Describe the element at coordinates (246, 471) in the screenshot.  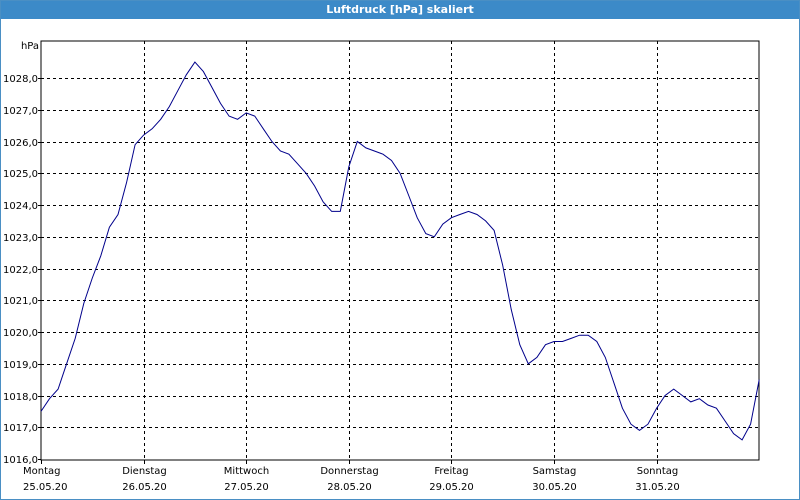
I see `x-tick-day-label: Mittwoch` at that location.